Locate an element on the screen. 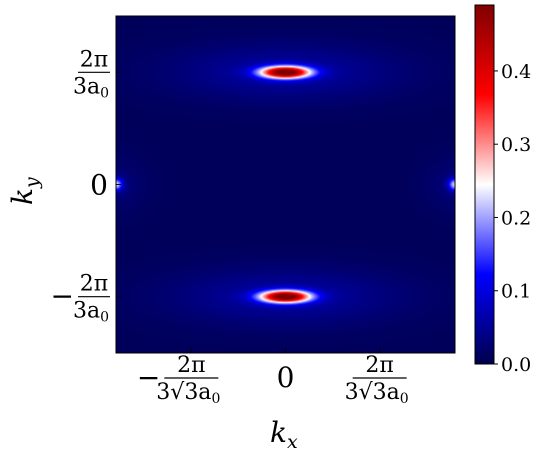 Image resolution: width=535 pixels, height=452 pixels. colorbar: 0.0 0.1 0.2 0.3 0.4 is located at coordinates (502, 190).